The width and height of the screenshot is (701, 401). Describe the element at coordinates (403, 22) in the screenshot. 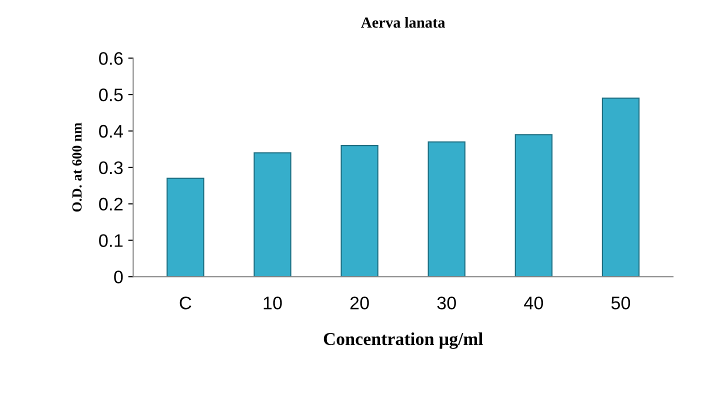

I see `chart-title: Aerva lanata` at that location.